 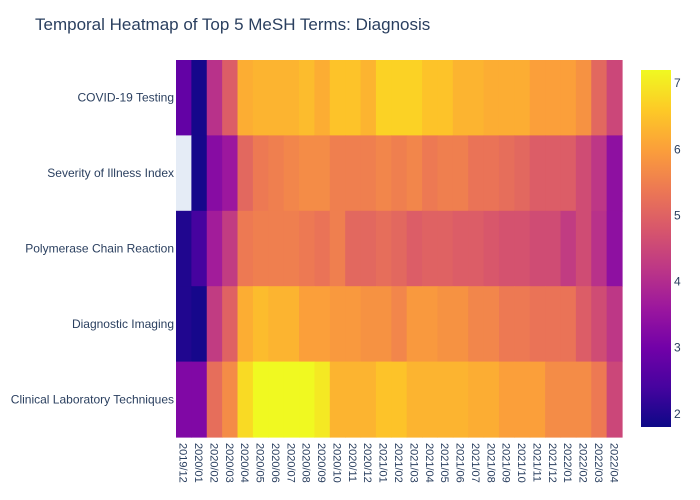 I want to click on colorbar-tick-label: 7, so click(x=677, y=83).